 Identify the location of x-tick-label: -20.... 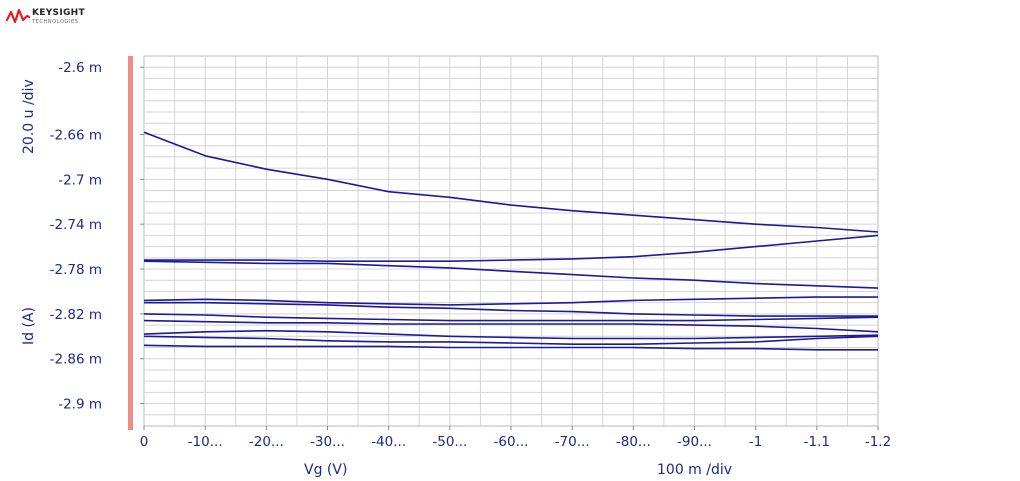
(266, 442).